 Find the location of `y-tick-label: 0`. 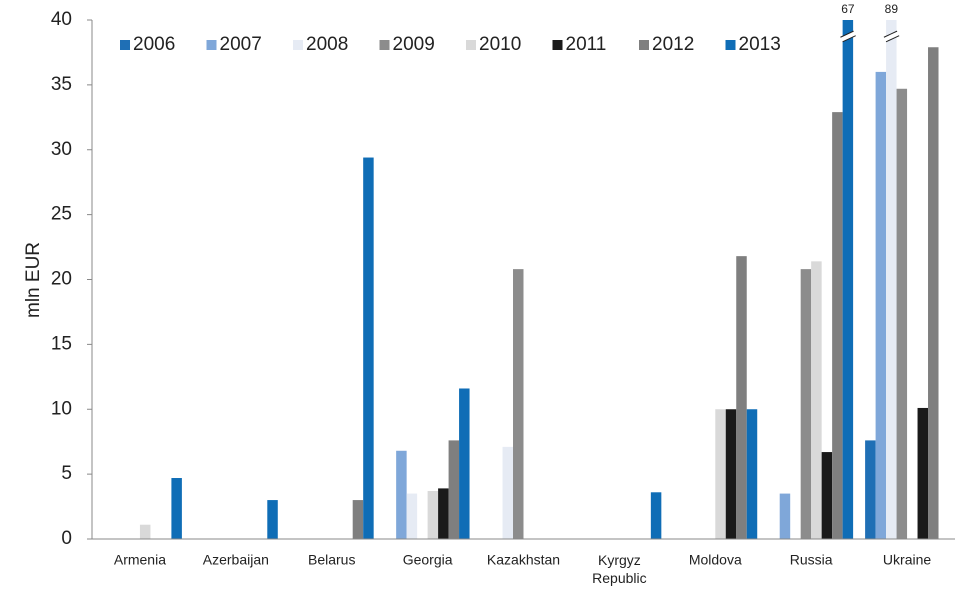

y-tick-label: 0 is located at coordinates (66, 538).